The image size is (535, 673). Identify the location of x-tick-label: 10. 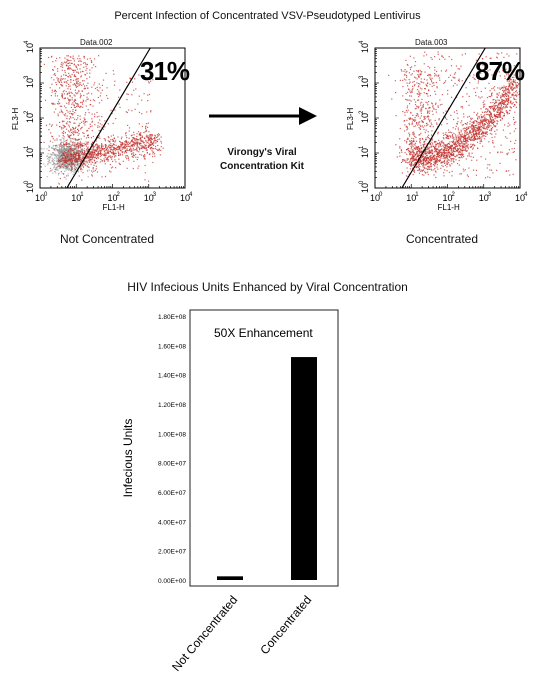
(113, 198).